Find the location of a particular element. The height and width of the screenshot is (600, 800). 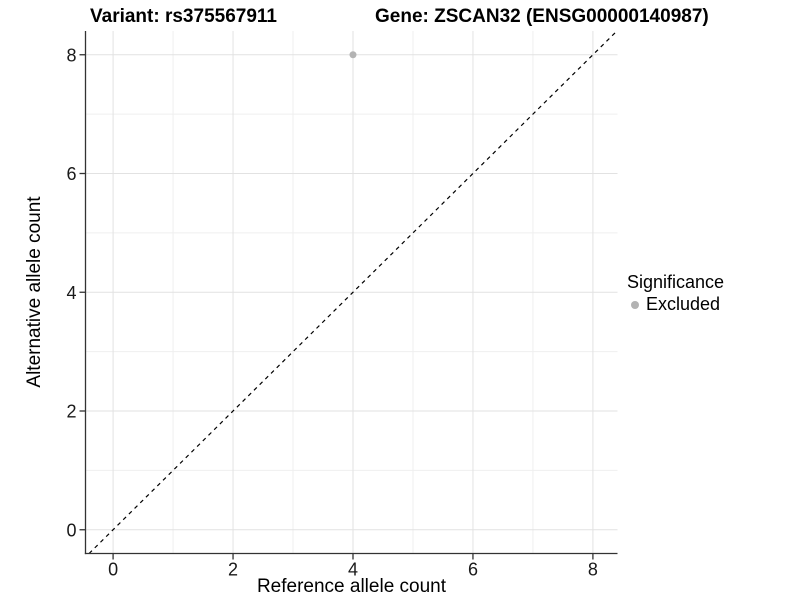

y-axis-label: Alternative allele count is located at coordinates (34, 292).